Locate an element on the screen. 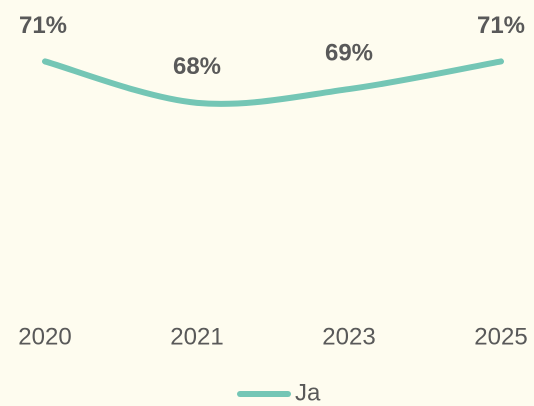 The image size is (534, 406). x-tick-label: 2021 is located at coordinates (196, 336).